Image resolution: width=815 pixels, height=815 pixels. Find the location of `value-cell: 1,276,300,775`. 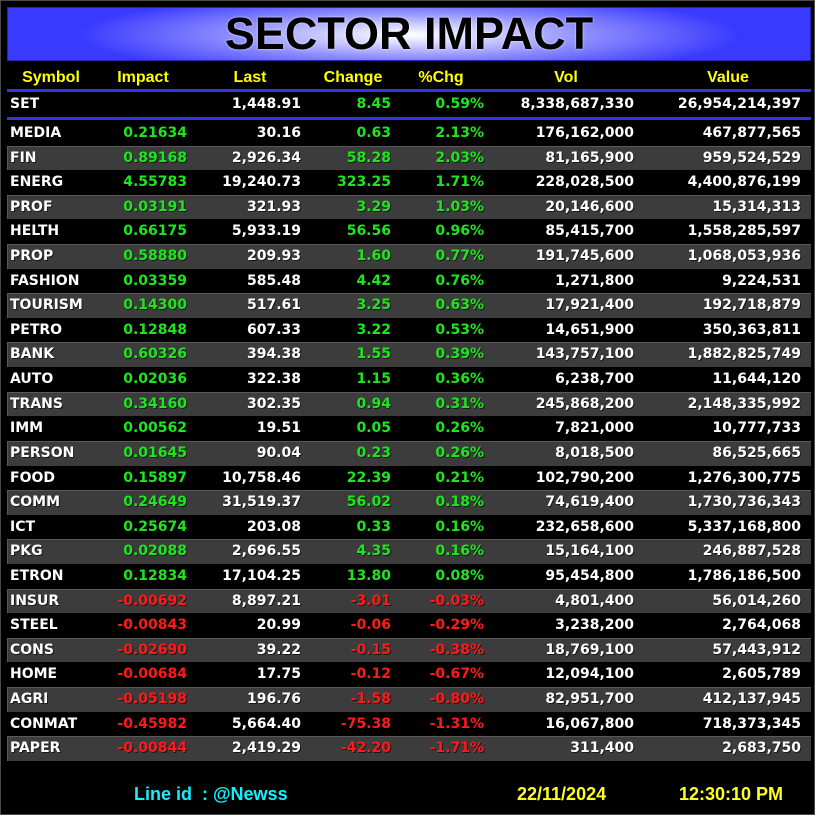

value-cell: 1,276,300,775 is located at coordinates (744, 477).